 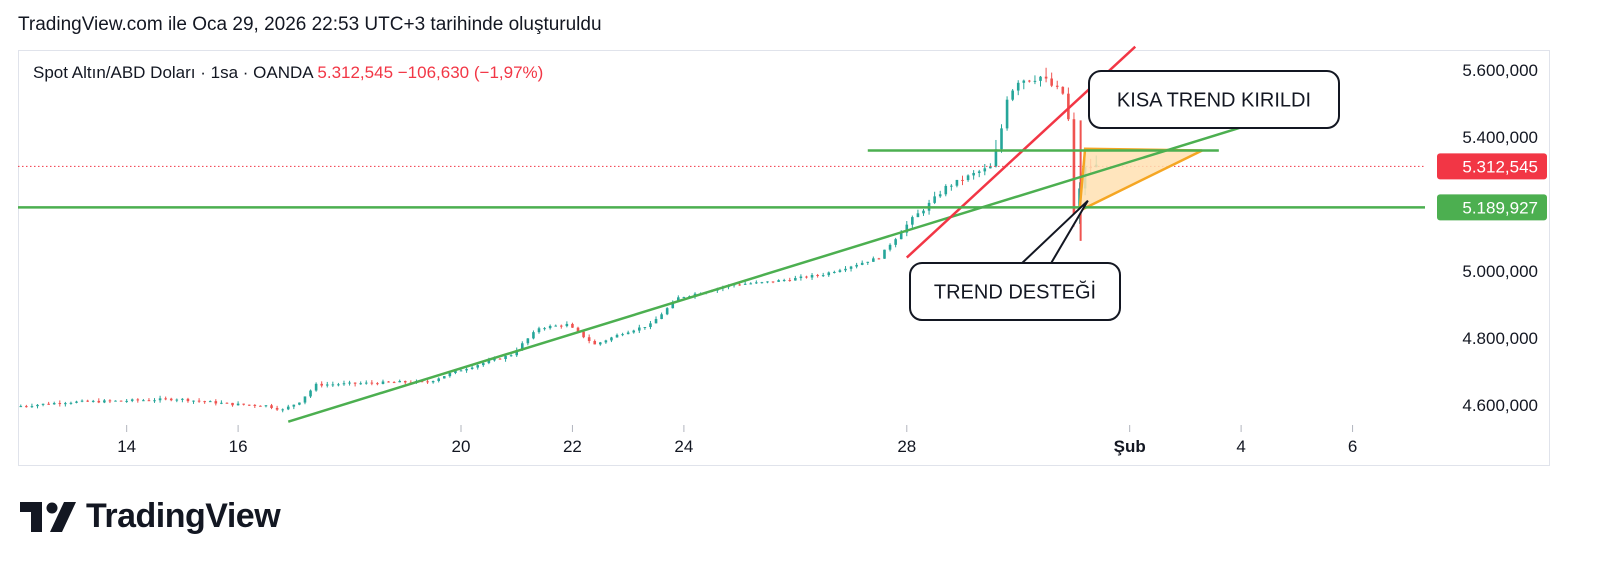 What do you see at coordinates (150, 516) in the screenshot?
I see `tradingview-logo: TradingView` at bounding box center [150, 516].